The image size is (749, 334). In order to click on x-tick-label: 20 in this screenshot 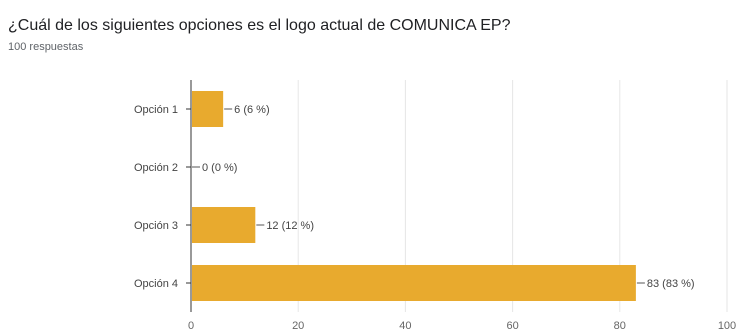, I will do `click(298, 326)`.